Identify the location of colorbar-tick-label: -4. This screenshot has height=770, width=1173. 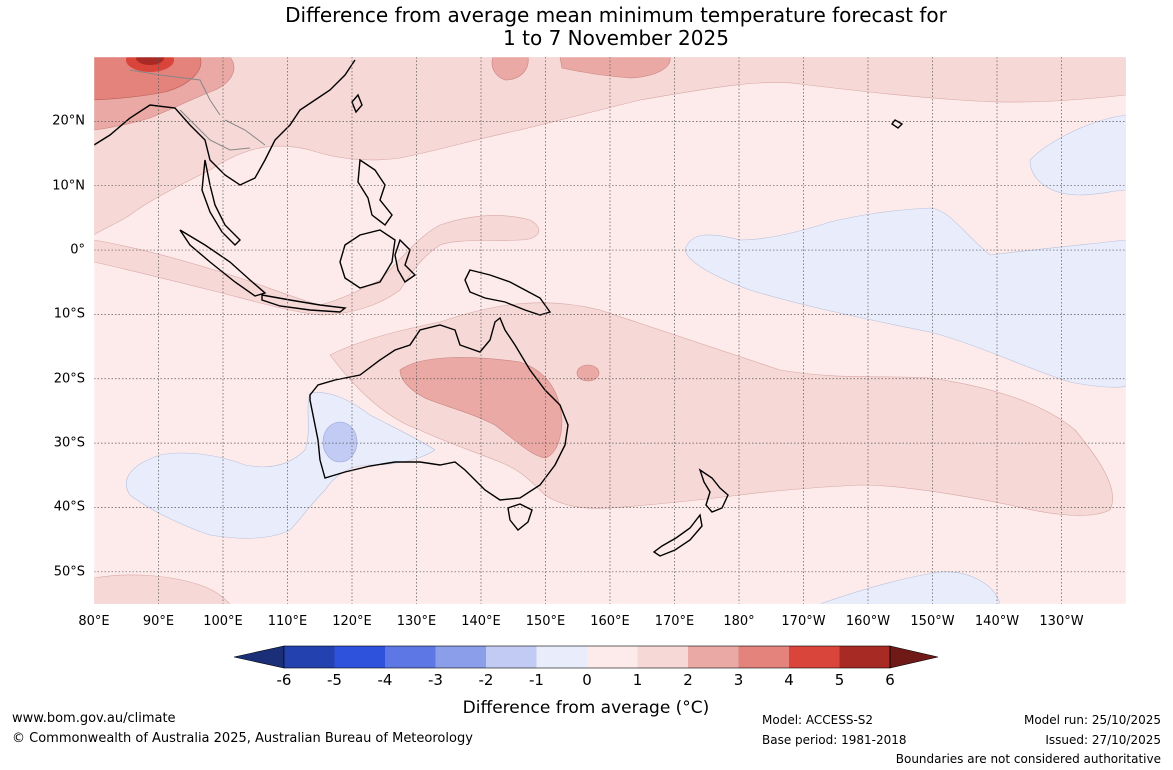
(385, 680).